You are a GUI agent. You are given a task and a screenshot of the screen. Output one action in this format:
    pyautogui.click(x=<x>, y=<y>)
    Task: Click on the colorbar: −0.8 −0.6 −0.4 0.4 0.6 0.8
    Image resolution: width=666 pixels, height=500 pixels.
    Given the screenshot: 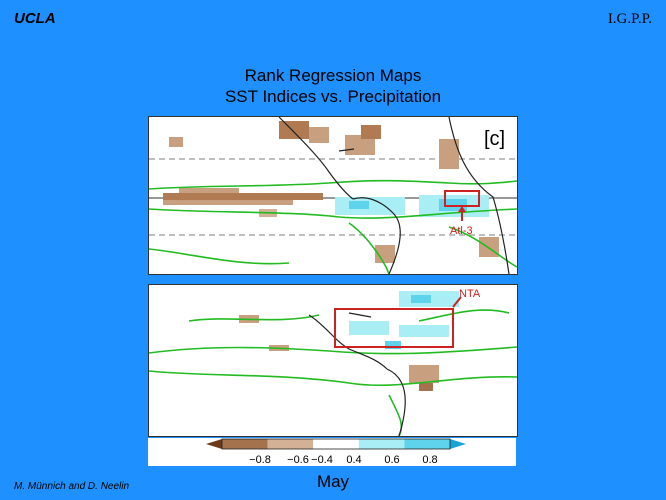 What is the action you would take?
    pyautogui.click(x=332, y=452)
    